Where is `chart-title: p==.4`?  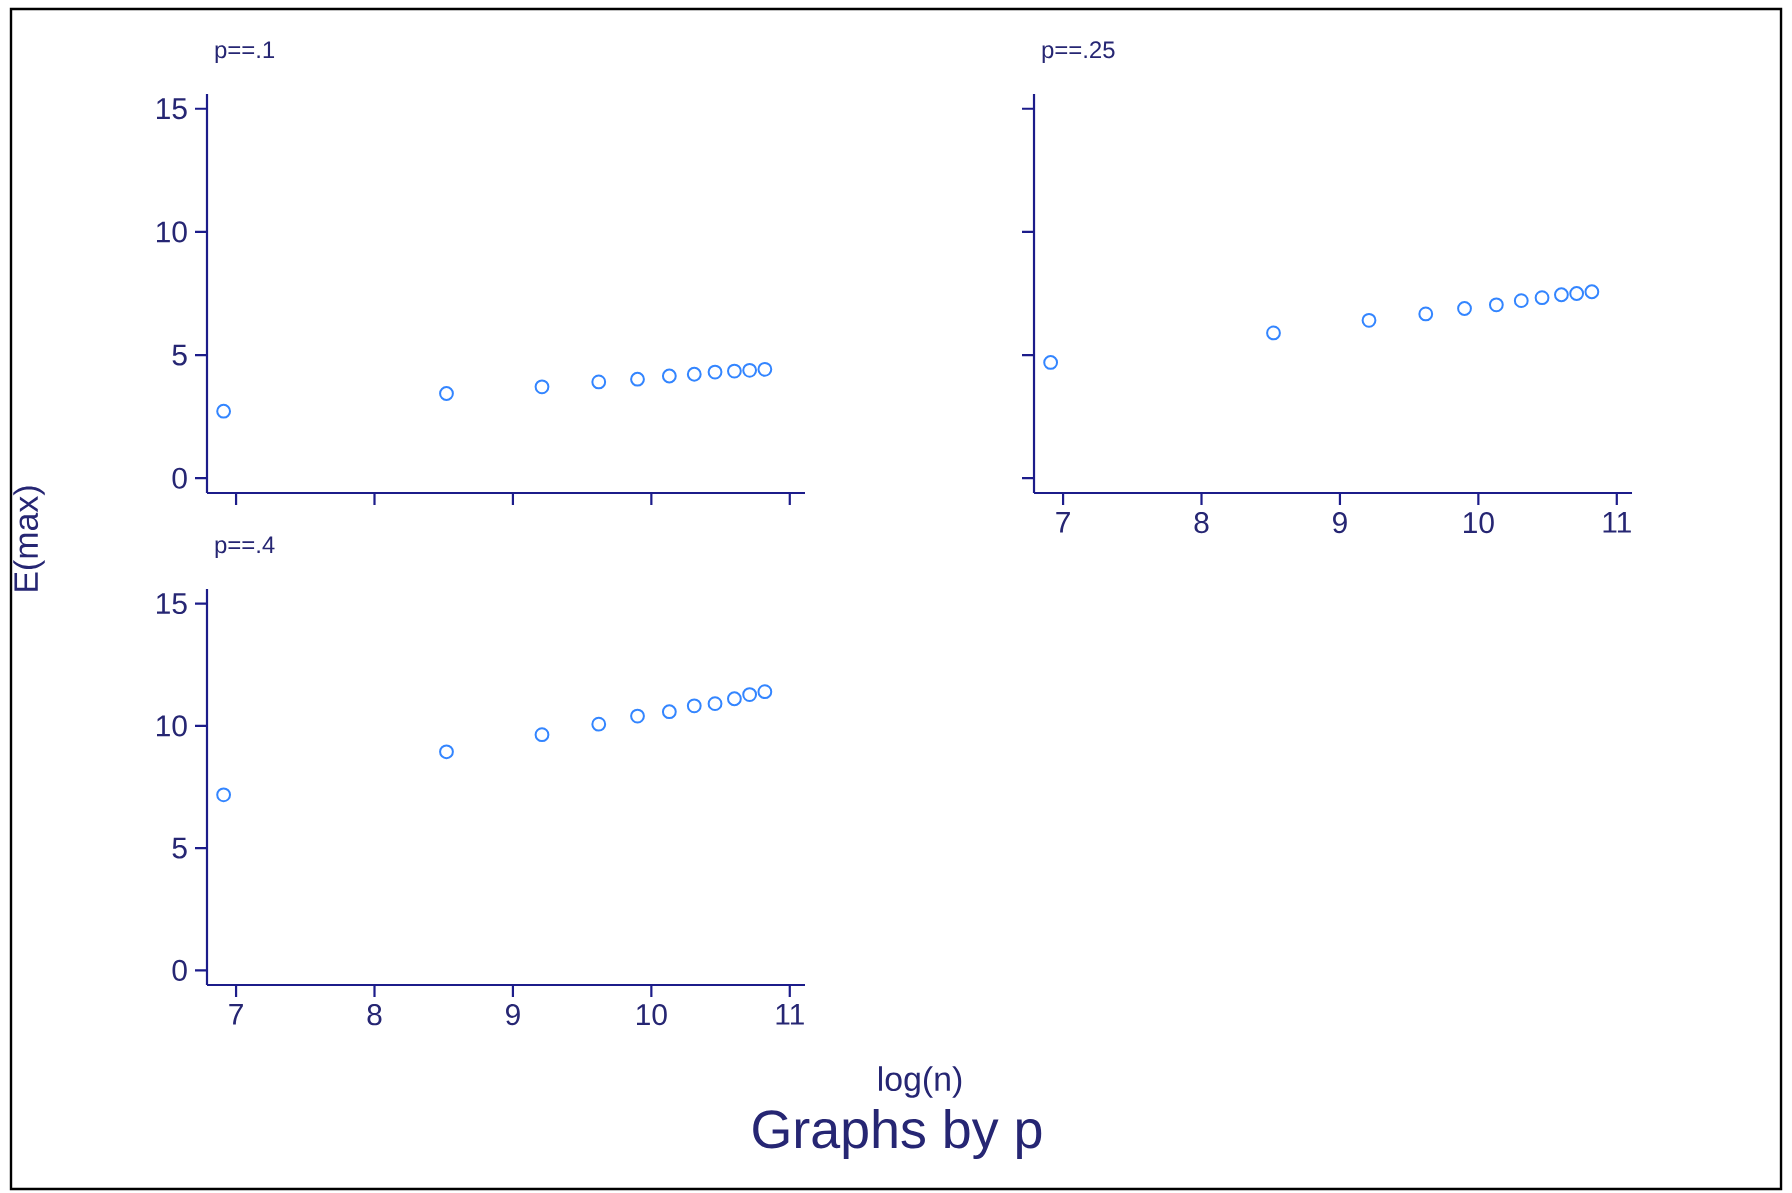 chart-title: p==.4 is located at coordinates (245, 547).